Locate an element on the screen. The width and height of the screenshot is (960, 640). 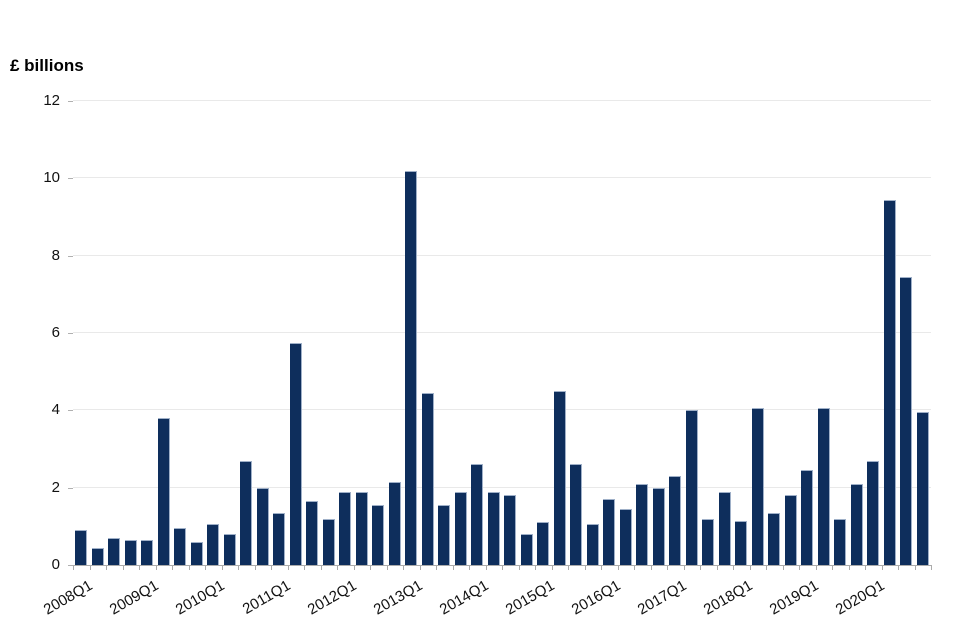
y-axis-label-2: 2 is located at coordinates (55, 487).